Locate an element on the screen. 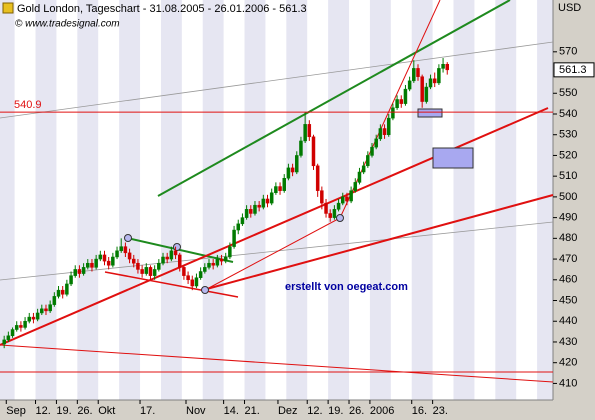  y-tick-label: 520 is located at coordinates (568, 155).